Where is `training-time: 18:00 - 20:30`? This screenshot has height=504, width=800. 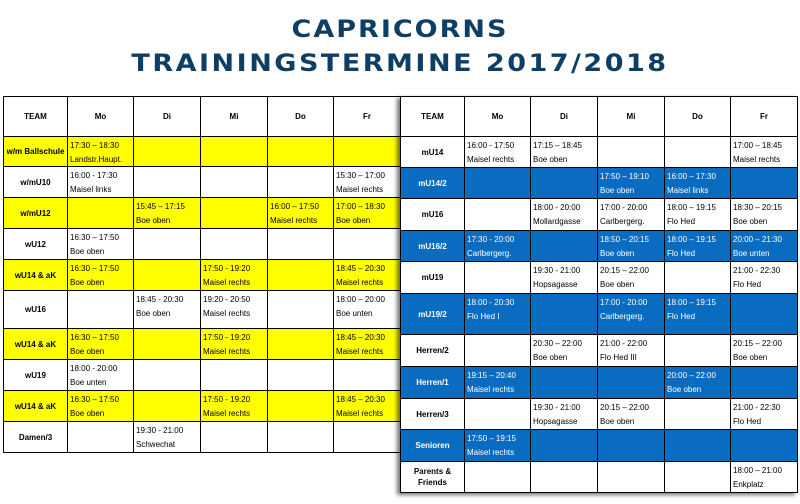 training-time: 18:00 - 20:30 is located at coordinates (491, 302).